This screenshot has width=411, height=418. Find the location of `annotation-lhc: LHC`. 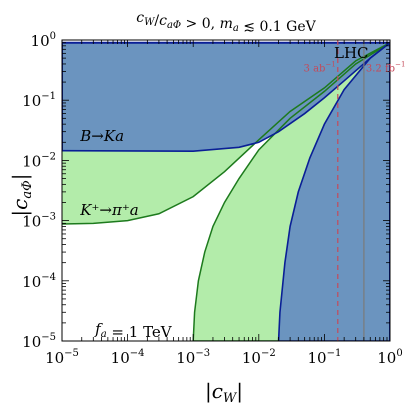

annotation-lhc: LHC is located at coordinates (351, 53).